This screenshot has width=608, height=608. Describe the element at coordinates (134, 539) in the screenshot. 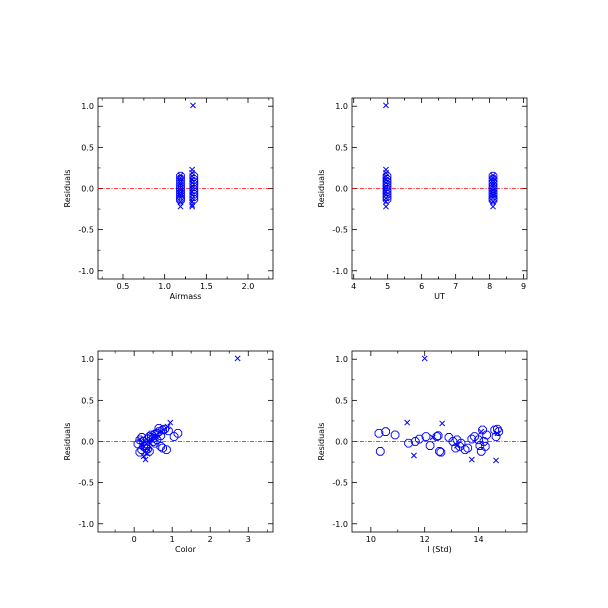

I see `x-tick-label: 0` at that location.